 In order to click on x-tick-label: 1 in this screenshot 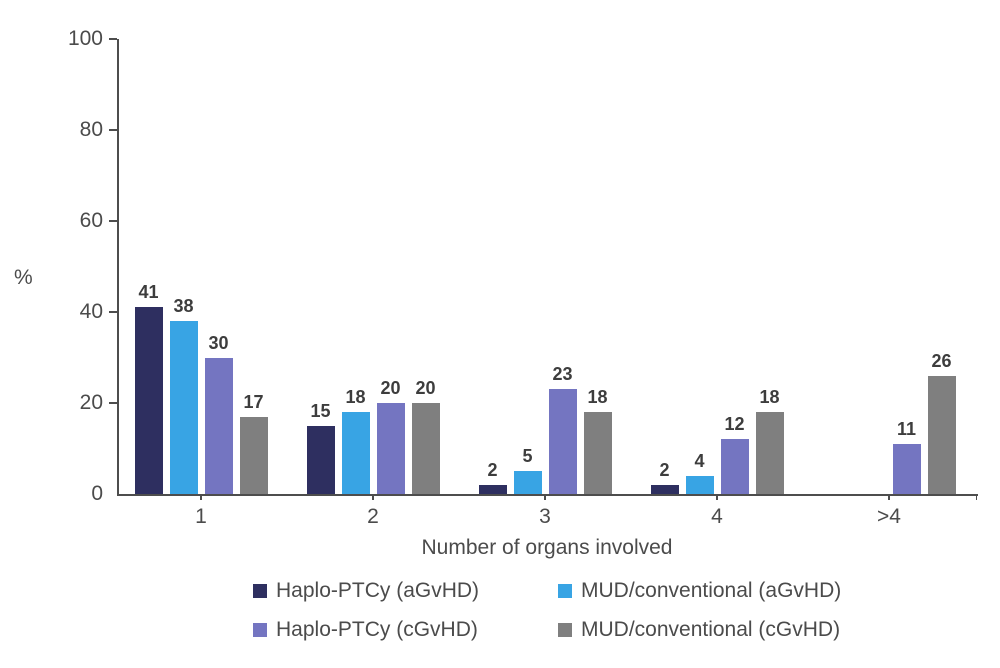, I will do `click(201, 516)`.